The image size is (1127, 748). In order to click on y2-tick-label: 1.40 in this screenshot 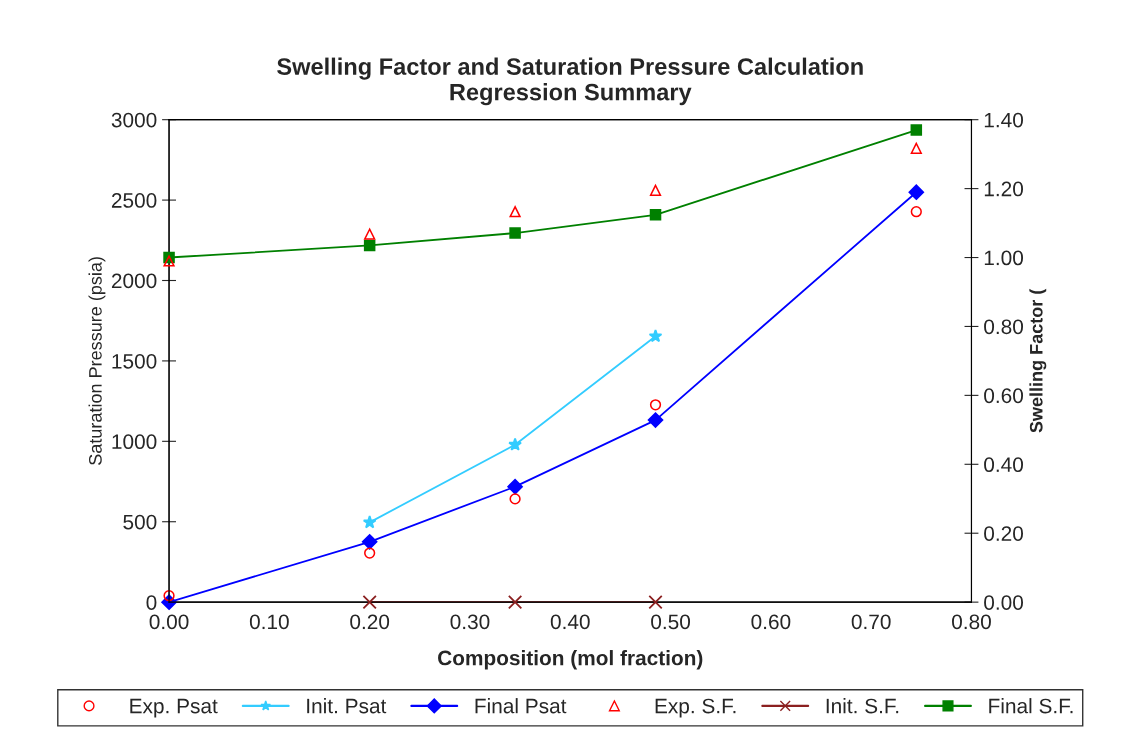, I will do `click(1004, 120)`.